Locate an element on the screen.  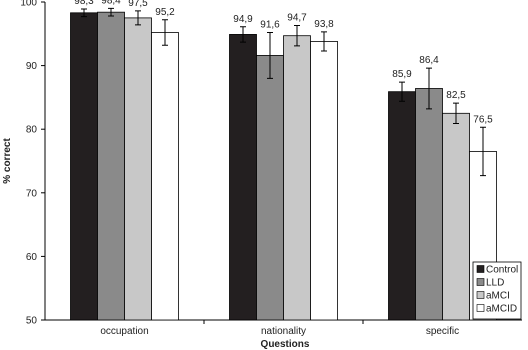
y-tick-label: 90 is located at coordinates (32, 66).